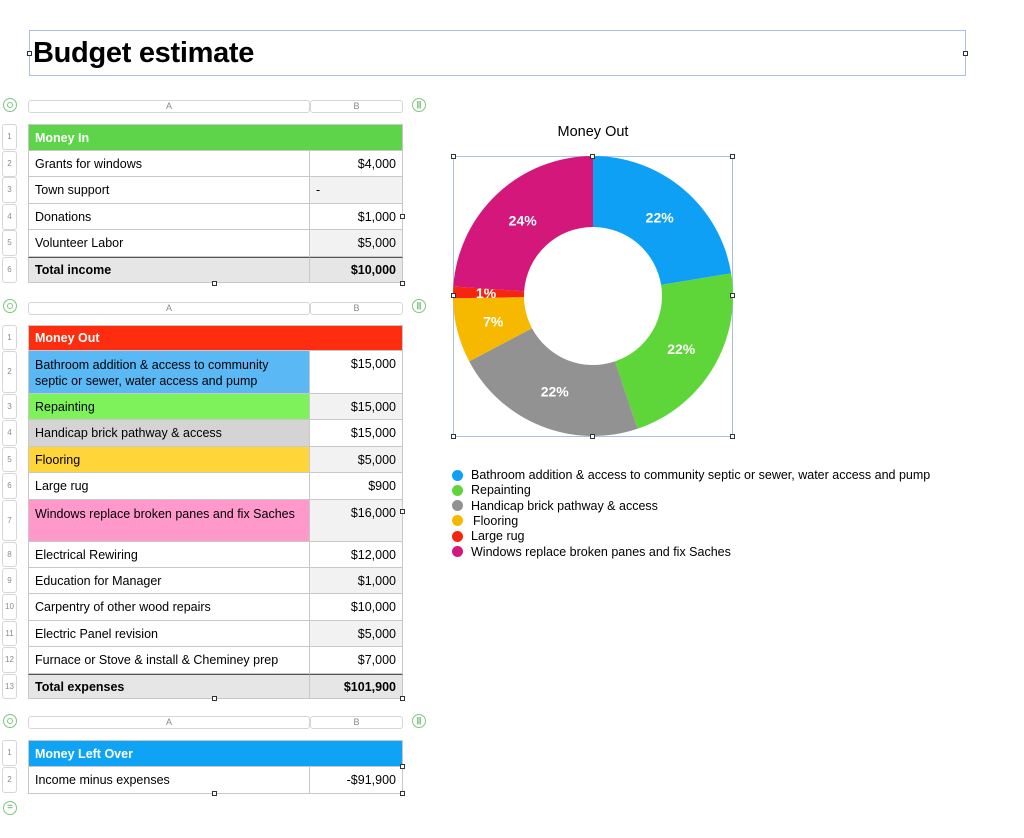 This screenshot has height=838, width=1024. What do you see at coordinates (169, 407) in the screenshot?
I see `table-cell: Repainting` at bounding box center [169, 407].